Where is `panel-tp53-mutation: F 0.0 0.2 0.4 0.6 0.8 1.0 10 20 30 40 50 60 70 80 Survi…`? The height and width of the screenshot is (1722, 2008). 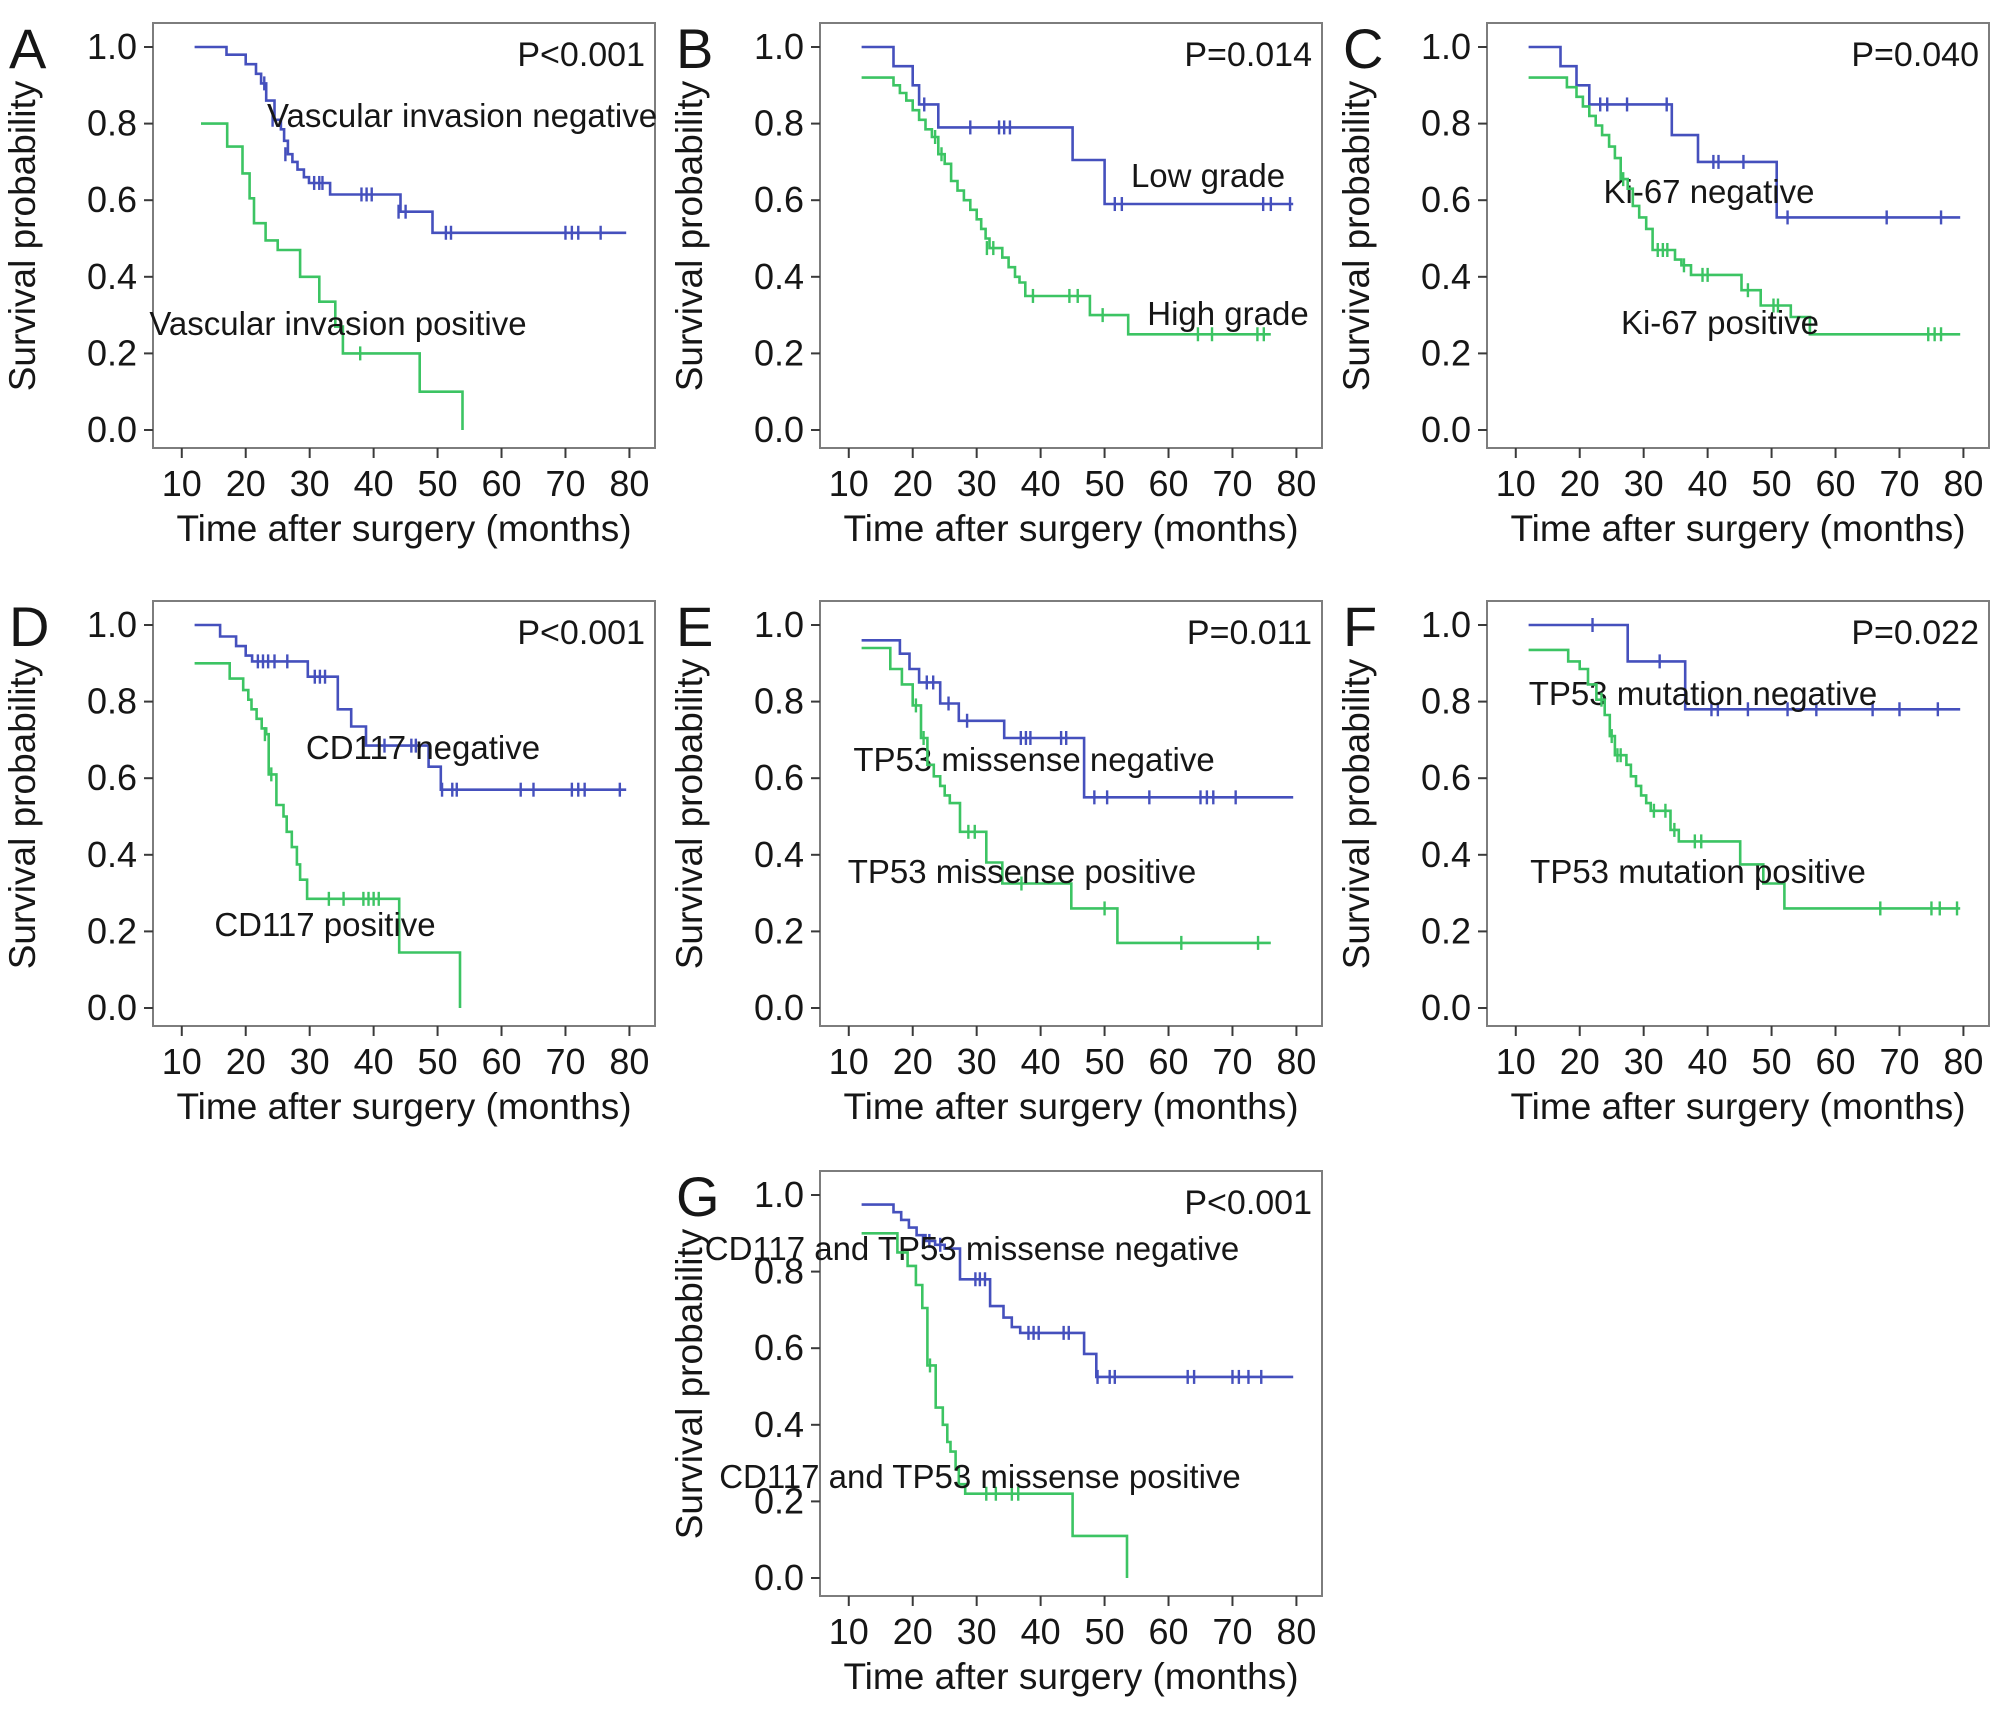 panel-tp53-mutation: F 0.0 0.2 0.4 0.6 0.8 1.0 10 20 30 40 50 60 70 80 Survi… is located at coordinates (1669, 862).